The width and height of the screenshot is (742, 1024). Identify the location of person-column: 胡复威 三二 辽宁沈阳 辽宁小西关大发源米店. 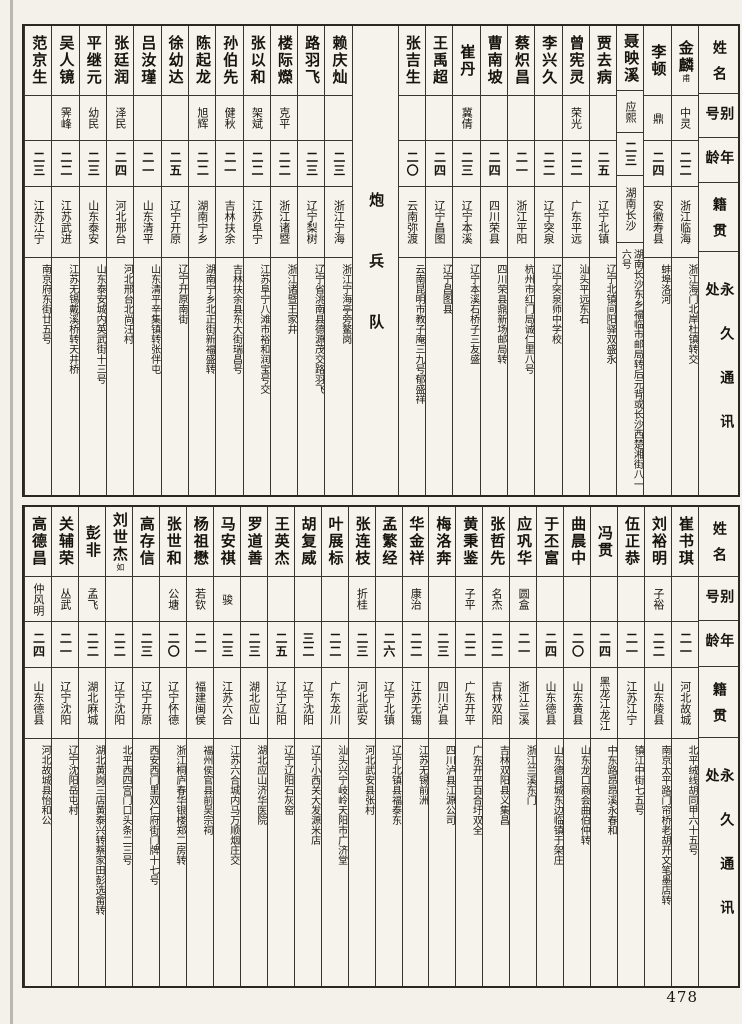
(307, 746).